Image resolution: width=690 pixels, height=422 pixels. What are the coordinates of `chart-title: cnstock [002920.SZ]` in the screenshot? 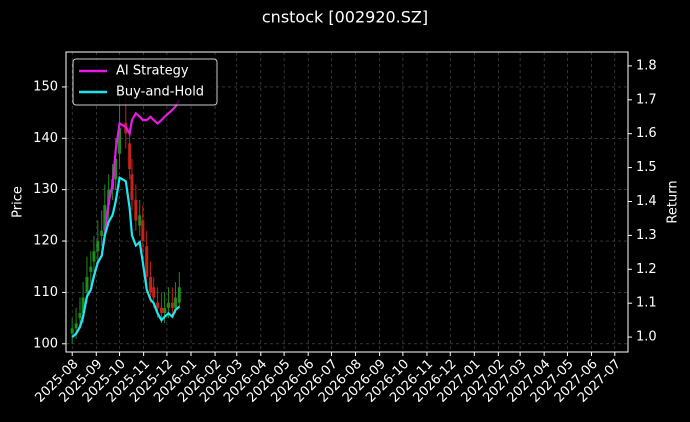 It's located at (345, 17).